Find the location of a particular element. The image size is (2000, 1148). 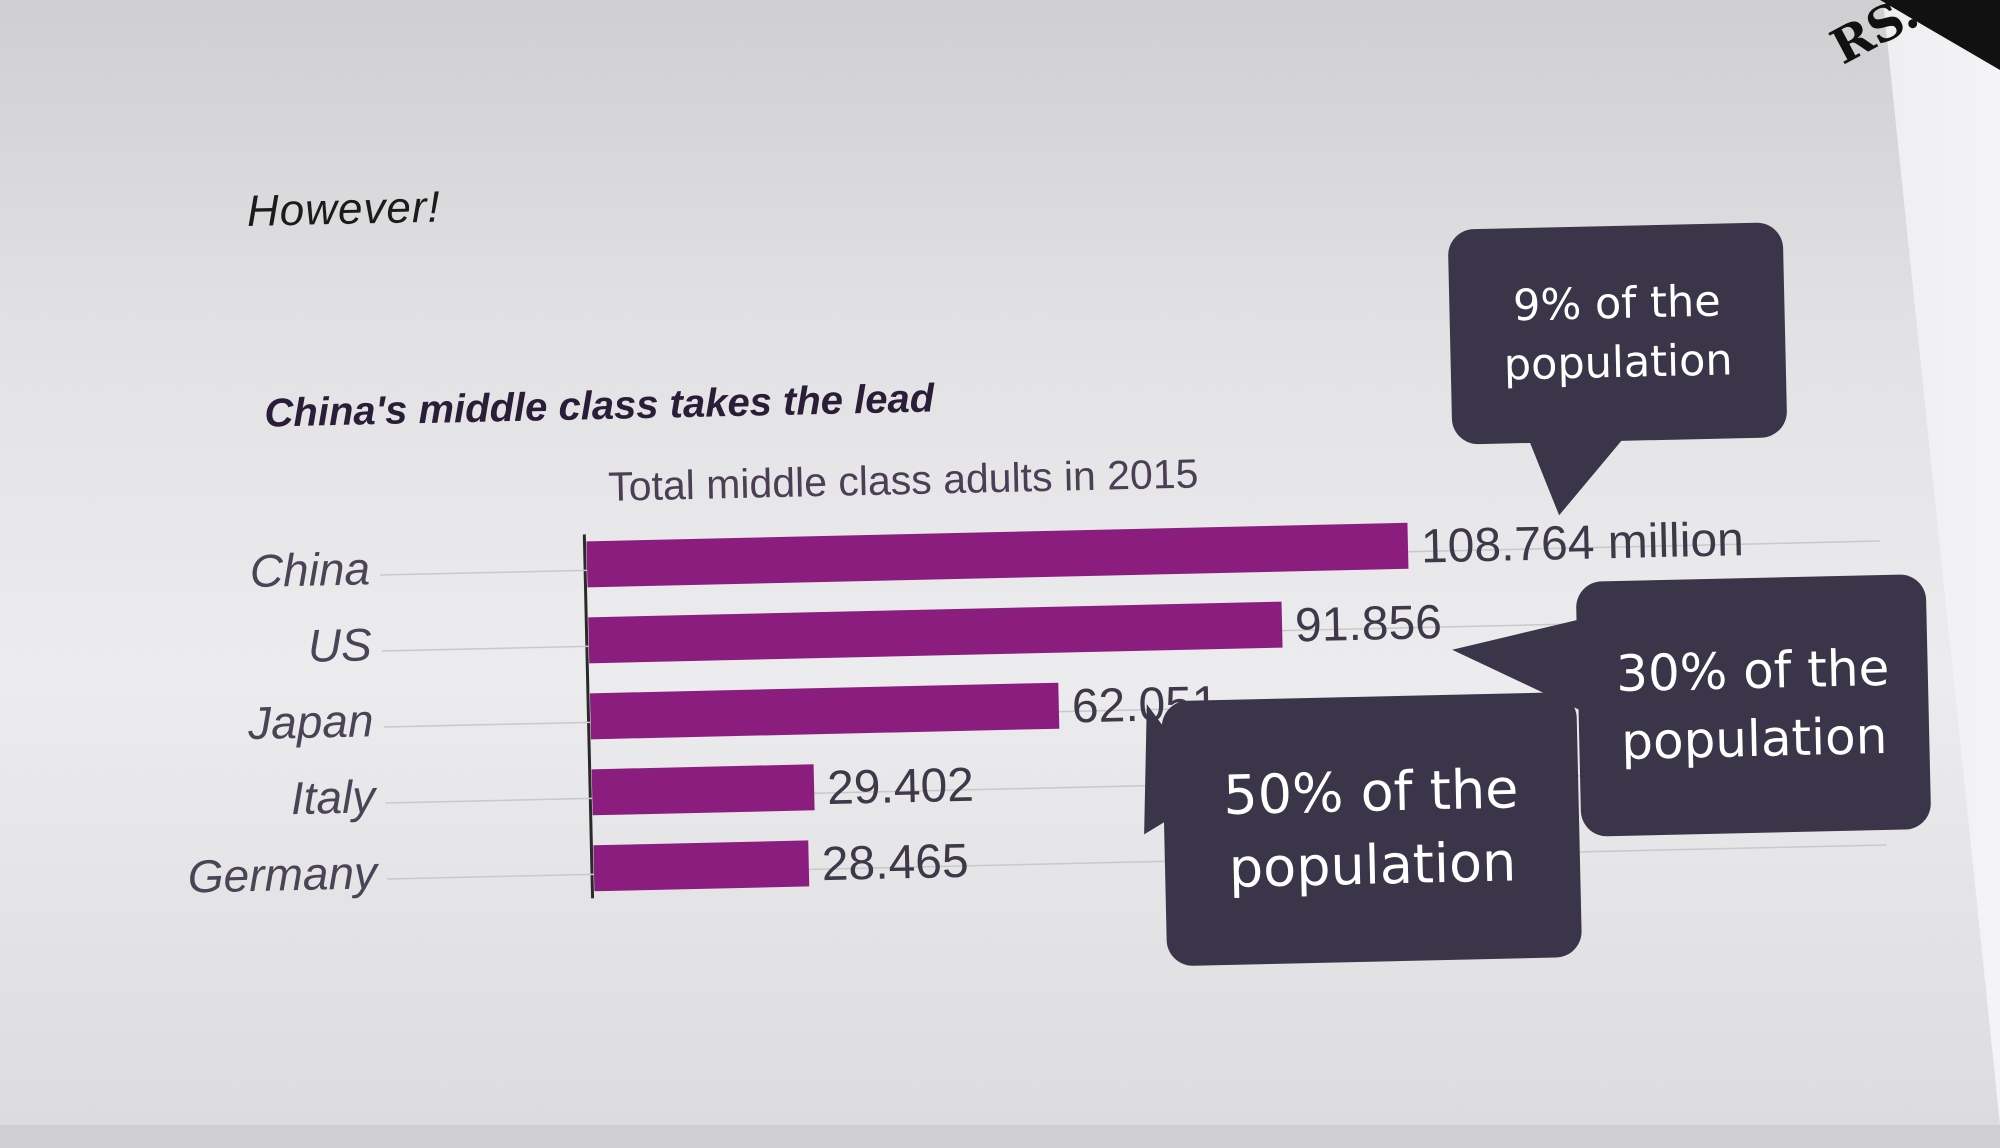

callout-china: 9% of the population is located at coordinates (1617, 333).